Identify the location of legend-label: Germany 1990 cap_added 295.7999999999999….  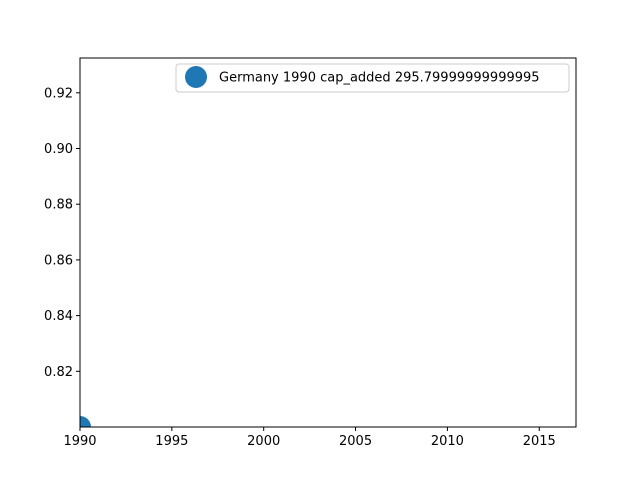
(379, 78).